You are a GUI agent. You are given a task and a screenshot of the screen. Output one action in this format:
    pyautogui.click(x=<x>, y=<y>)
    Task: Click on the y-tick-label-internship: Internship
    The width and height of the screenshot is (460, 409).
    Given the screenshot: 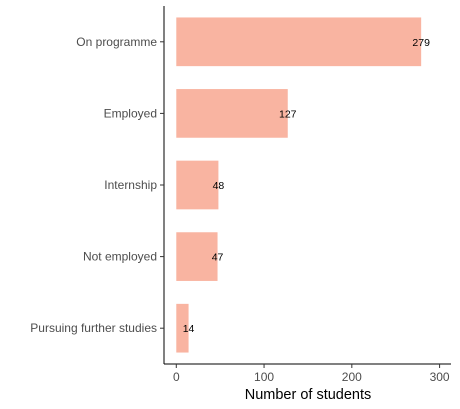 What is the action you would take?
    pyautogui.click(x=130, y=185)
    